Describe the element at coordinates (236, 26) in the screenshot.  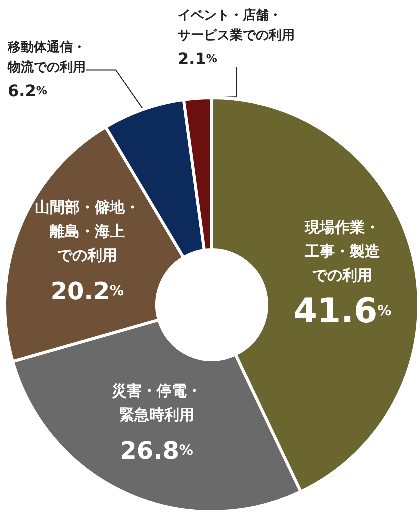
I see `slice-label: イベント・店舗・サービス業での利用` at that location.